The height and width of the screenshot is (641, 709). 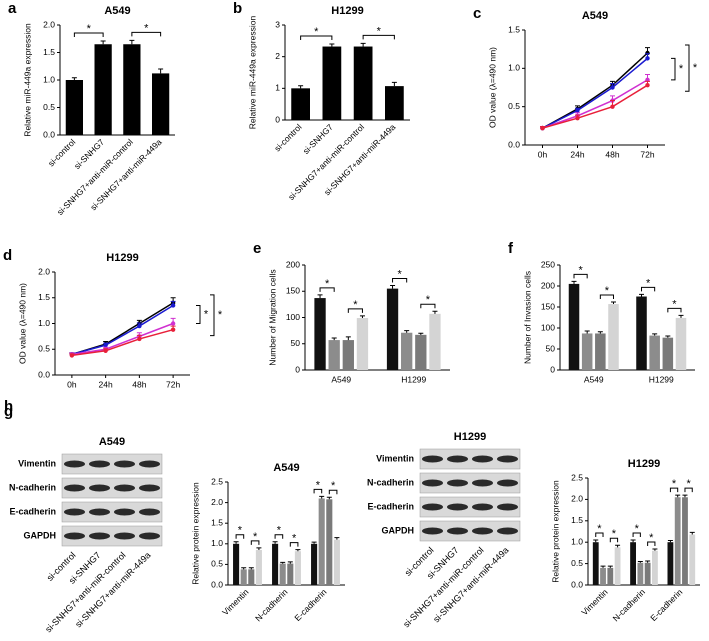 What do you see at coordinates (237, 8) in the screenshot?
I see `panel-label: b` at bounding box center [237, 8].